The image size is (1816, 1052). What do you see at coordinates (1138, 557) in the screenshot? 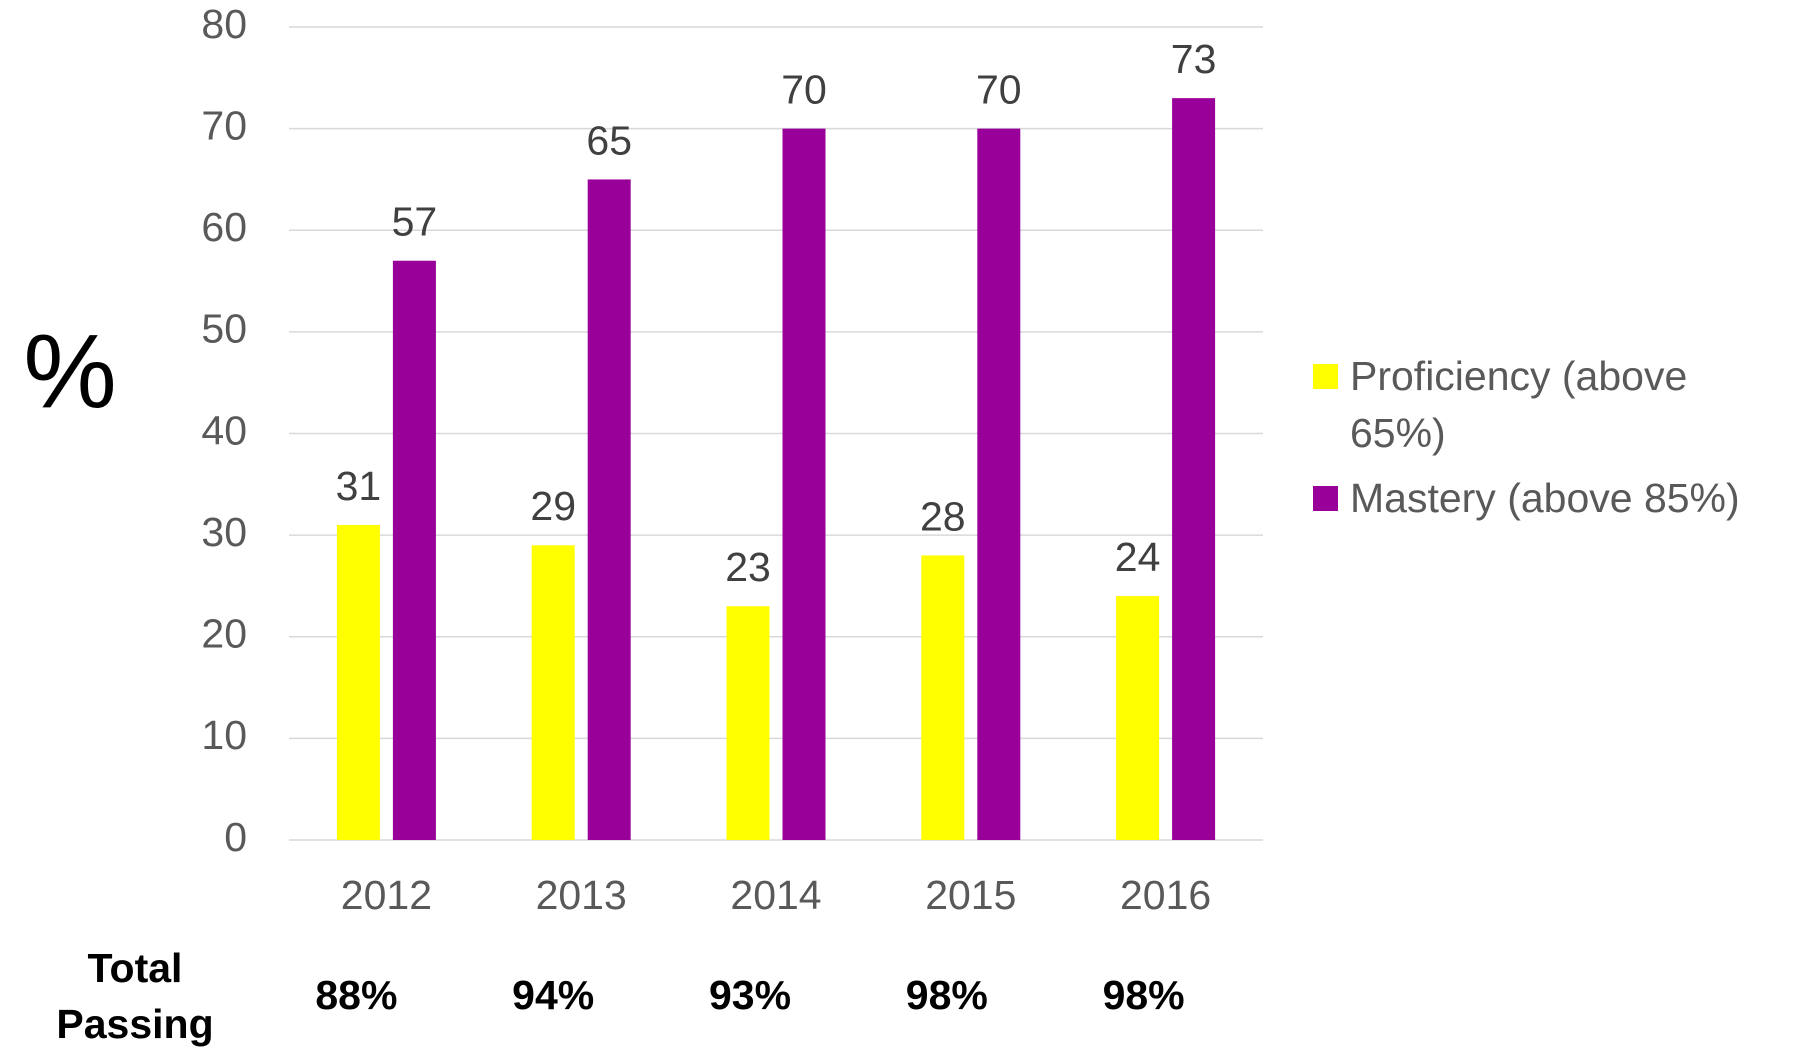
I see `data-label: 24` at bounding box center [1138, 557].